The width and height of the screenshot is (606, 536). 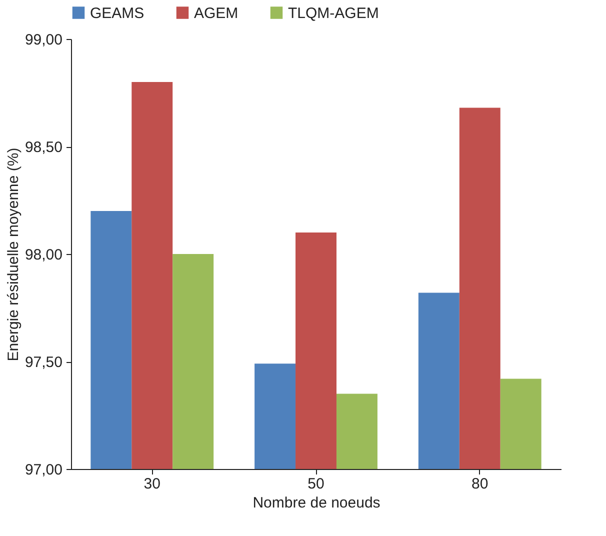 I want to click on legend-label: TLQM-AGEM, so click(x=333, y=13).